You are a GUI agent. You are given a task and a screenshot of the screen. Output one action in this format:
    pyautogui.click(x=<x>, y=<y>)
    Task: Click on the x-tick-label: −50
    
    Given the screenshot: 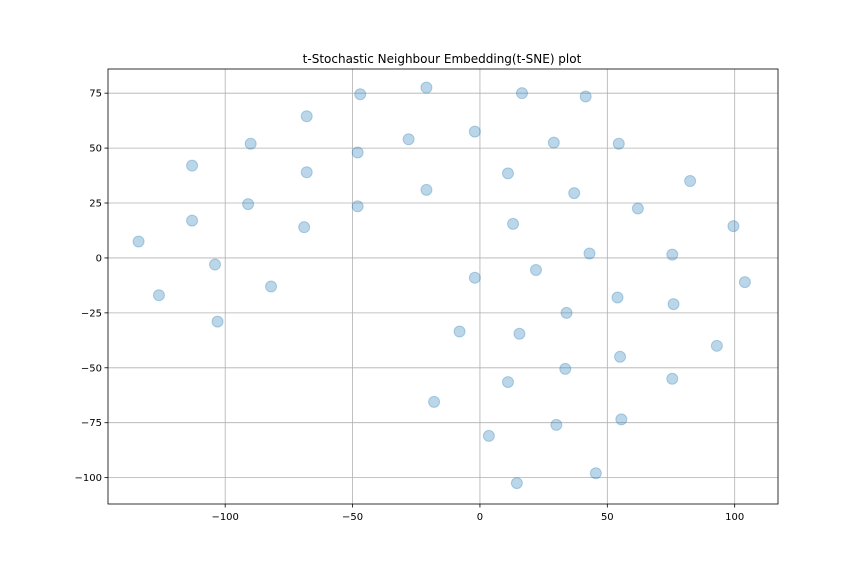 What is the action you would take?
    pyautogui.click(x=352, y=517)
    